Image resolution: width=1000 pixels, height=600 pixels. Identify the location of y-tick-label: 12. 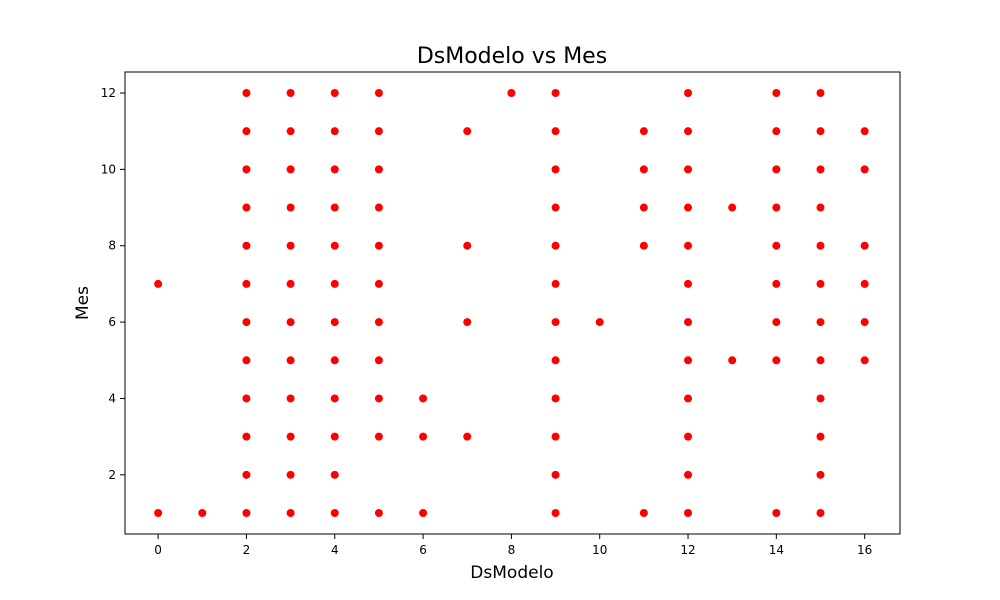
(108, 93).